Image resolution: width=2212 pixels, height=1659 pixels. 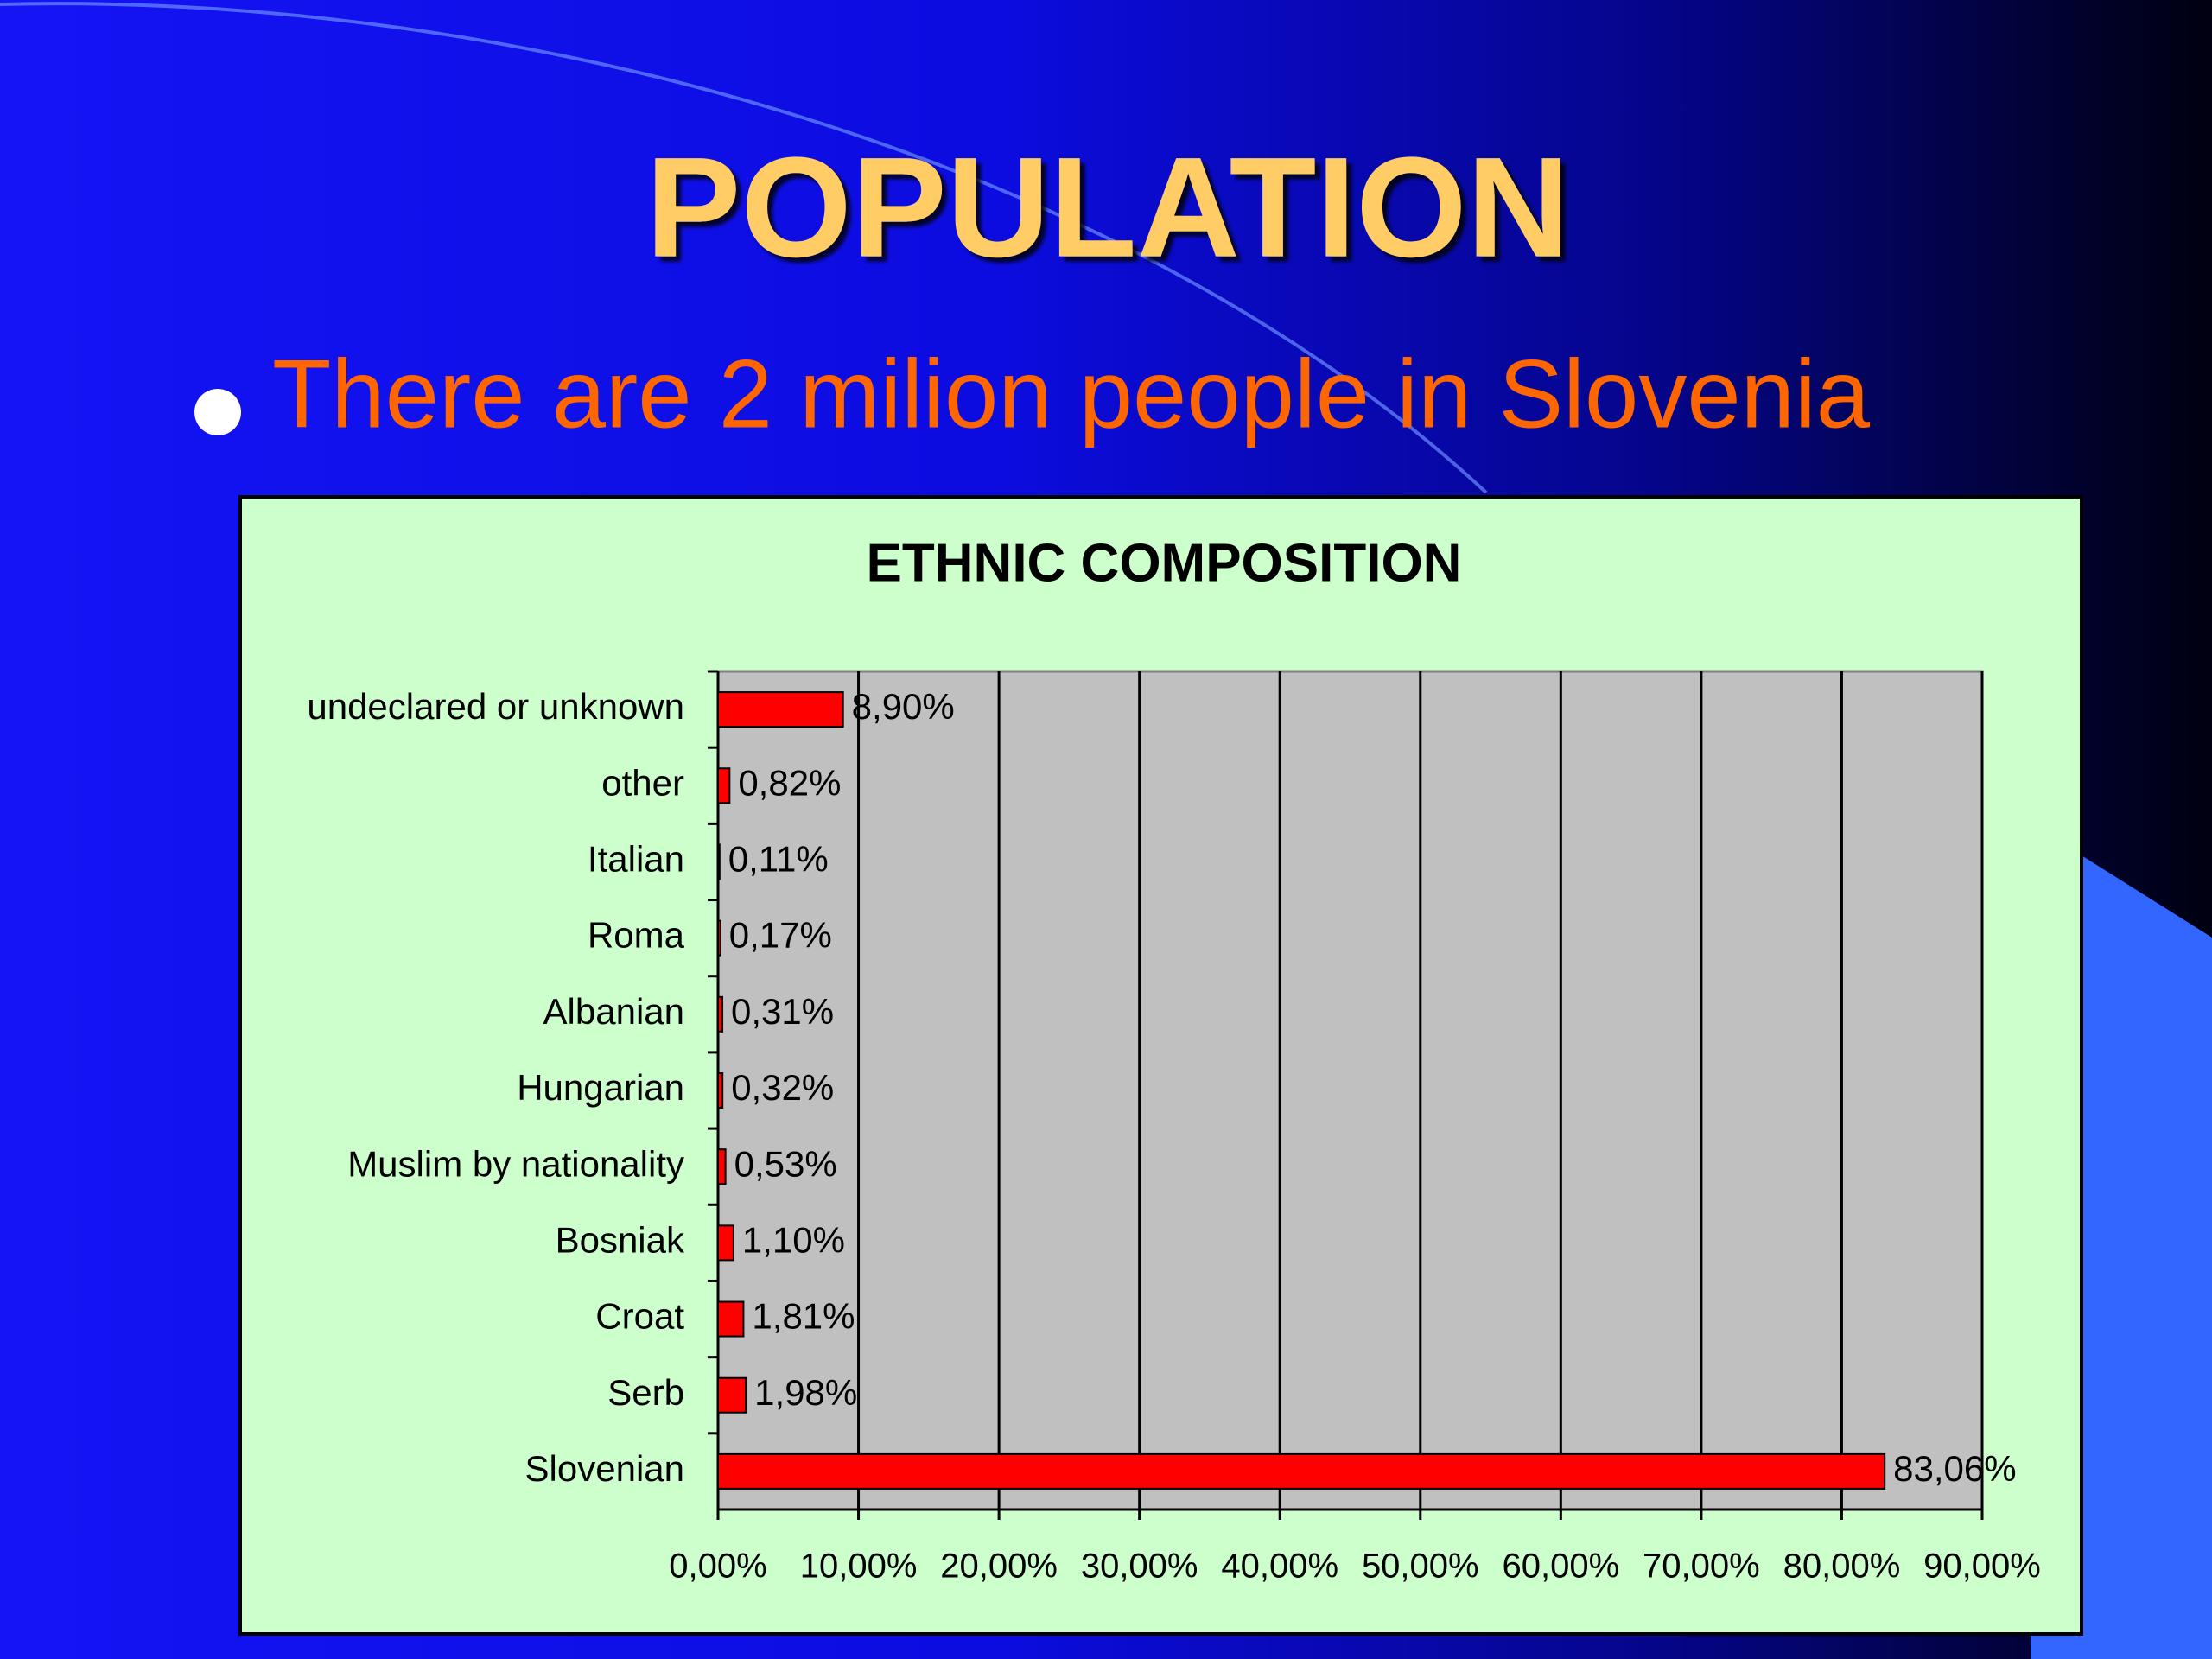 I want to click on value-label: 0,32%, so click(x=782, y=1087).